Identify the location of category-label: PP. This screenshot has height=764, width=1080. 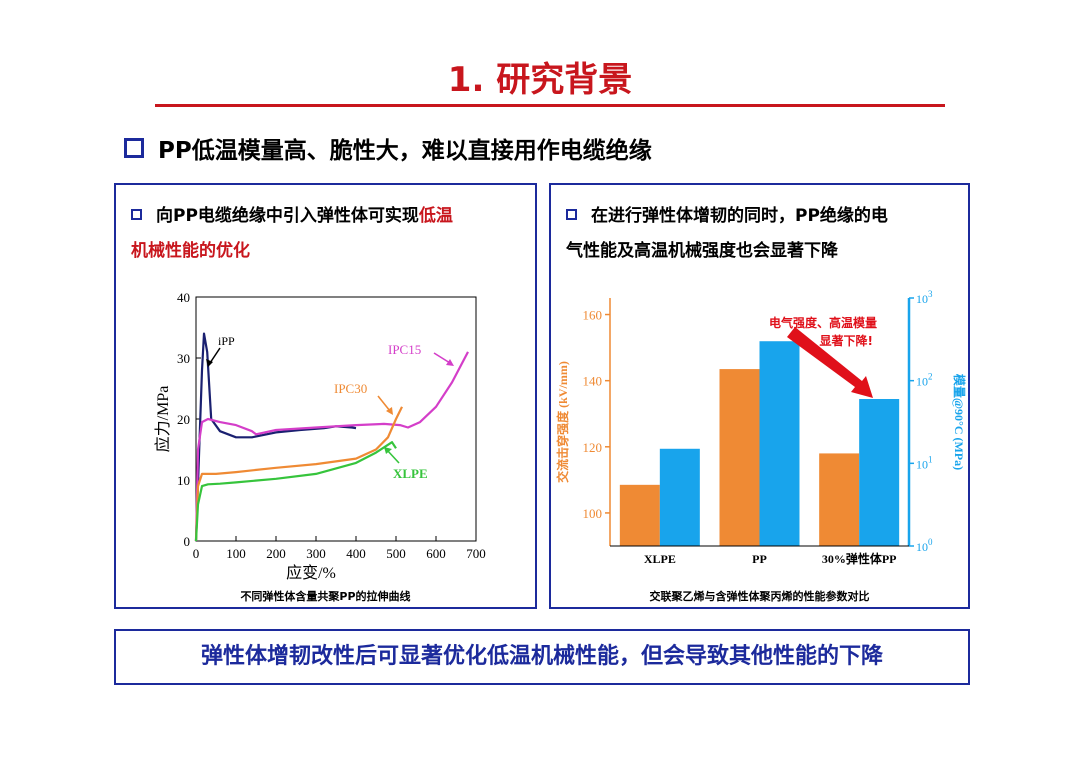
(759, 559).